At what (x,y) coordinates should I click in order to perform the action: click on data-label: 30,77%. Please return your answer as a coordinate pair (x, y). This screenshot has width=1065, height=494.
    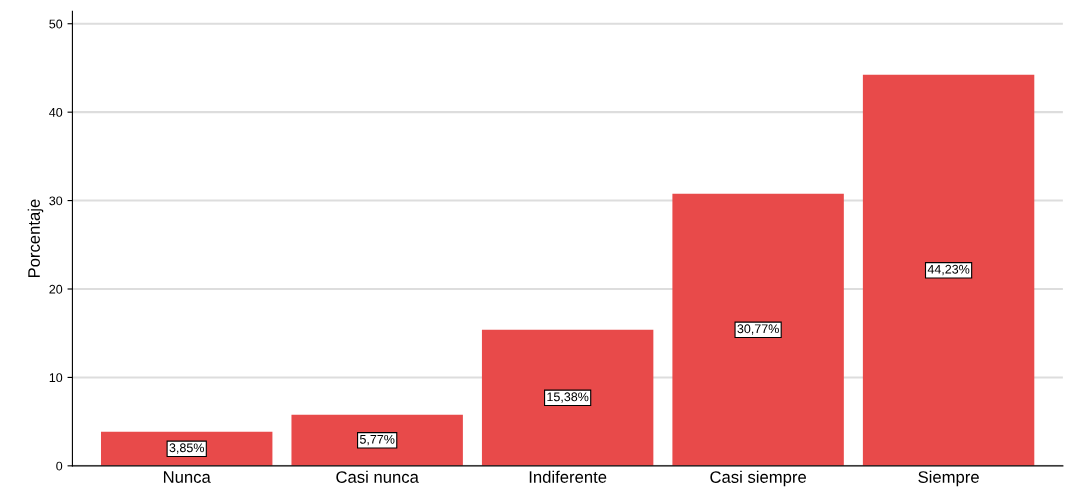
    Looking at the image, I should click on (758, 329).